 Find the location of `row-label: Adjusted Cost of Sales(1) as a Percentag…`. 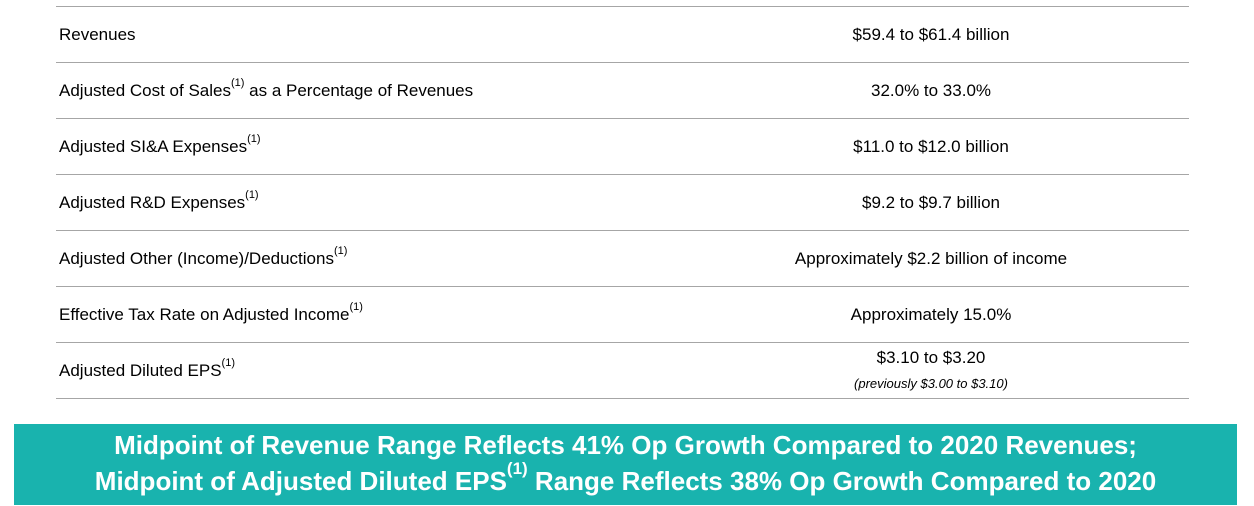

row-label: Adjusted Cost of Sales(1) as a Percentag… is located at coordinates (266, 88).